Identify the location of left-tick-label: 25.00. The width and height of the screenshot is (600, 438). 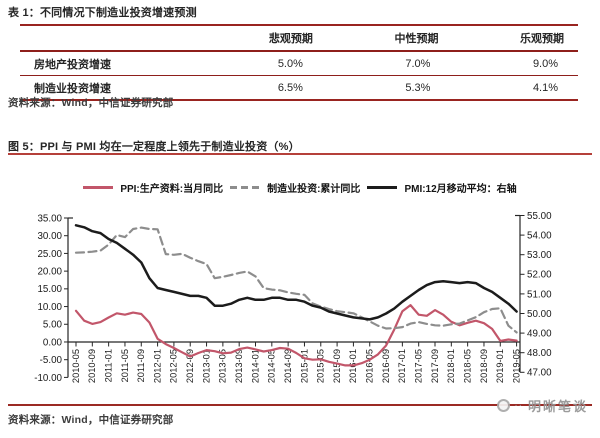
(49, 254).